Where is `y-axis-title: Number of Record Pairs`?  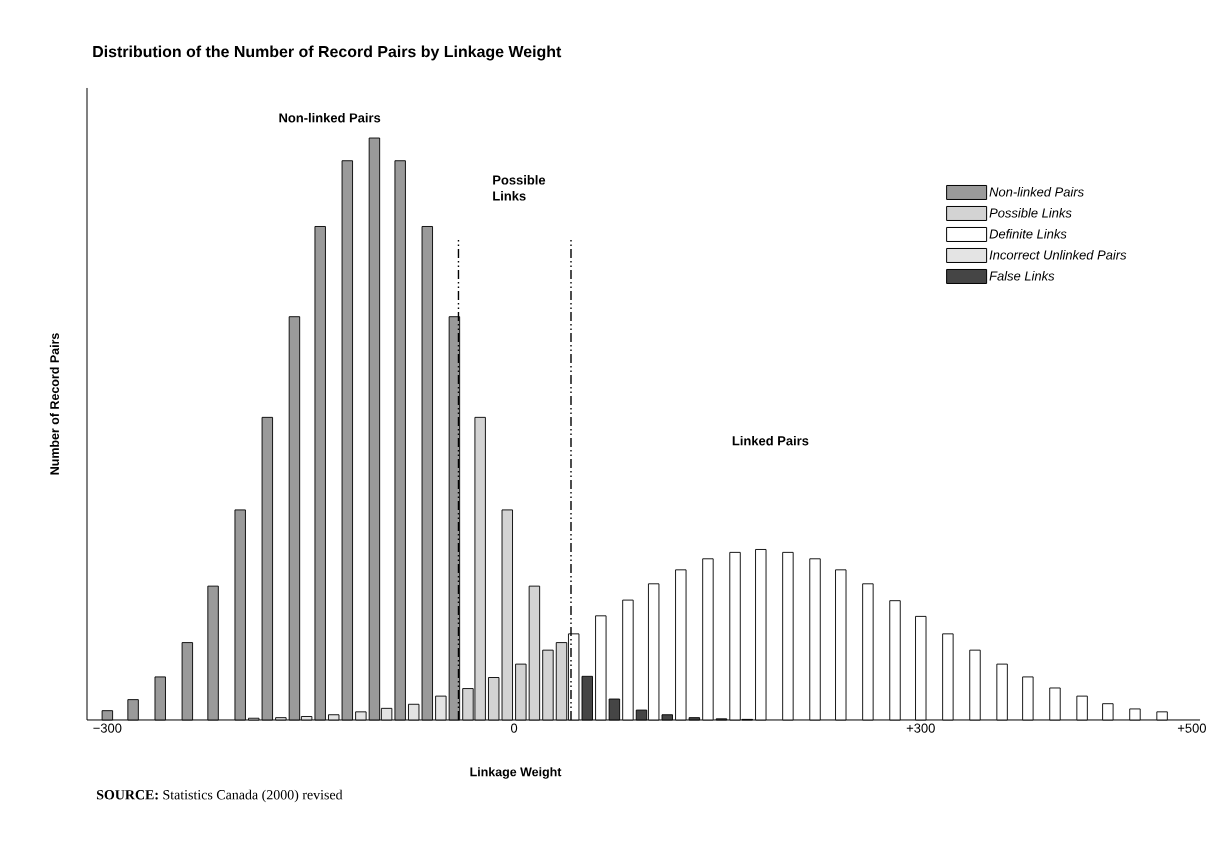 y-axis-title: Number of Record Pairs is located at coordinates (54, 404).